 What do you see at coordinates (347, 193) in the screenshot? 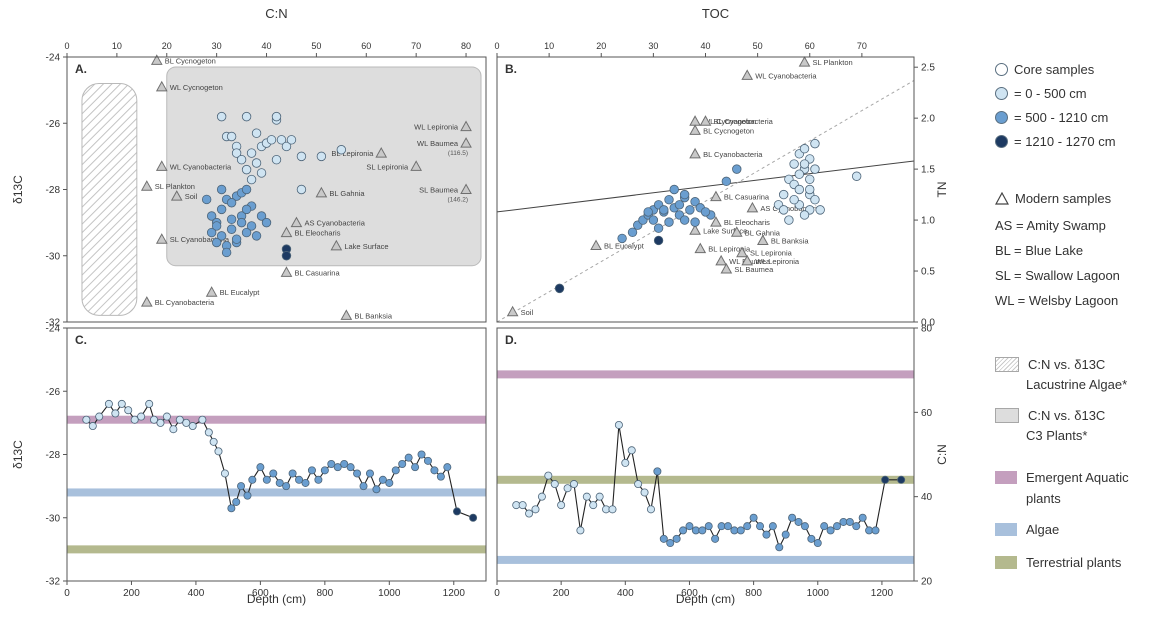
I see `modern-sample-label: BL Gahnia` at bounding box center [347, 193].